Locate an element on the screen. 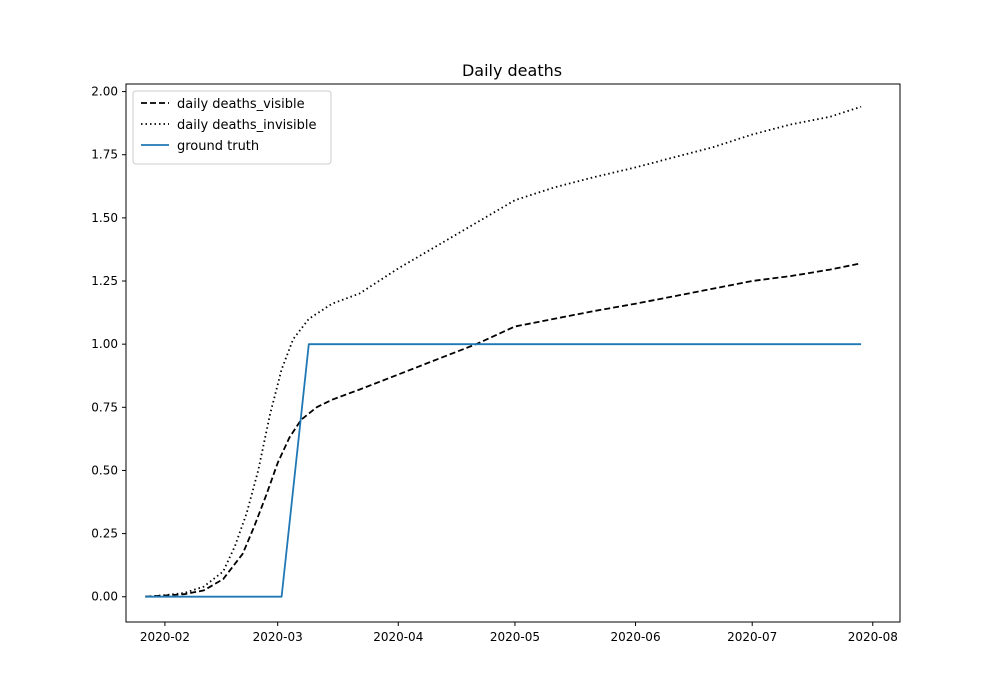 This screenshot has width=1000, height=700. y-tick-label: 1.50 is located at coordinates (104, 218).